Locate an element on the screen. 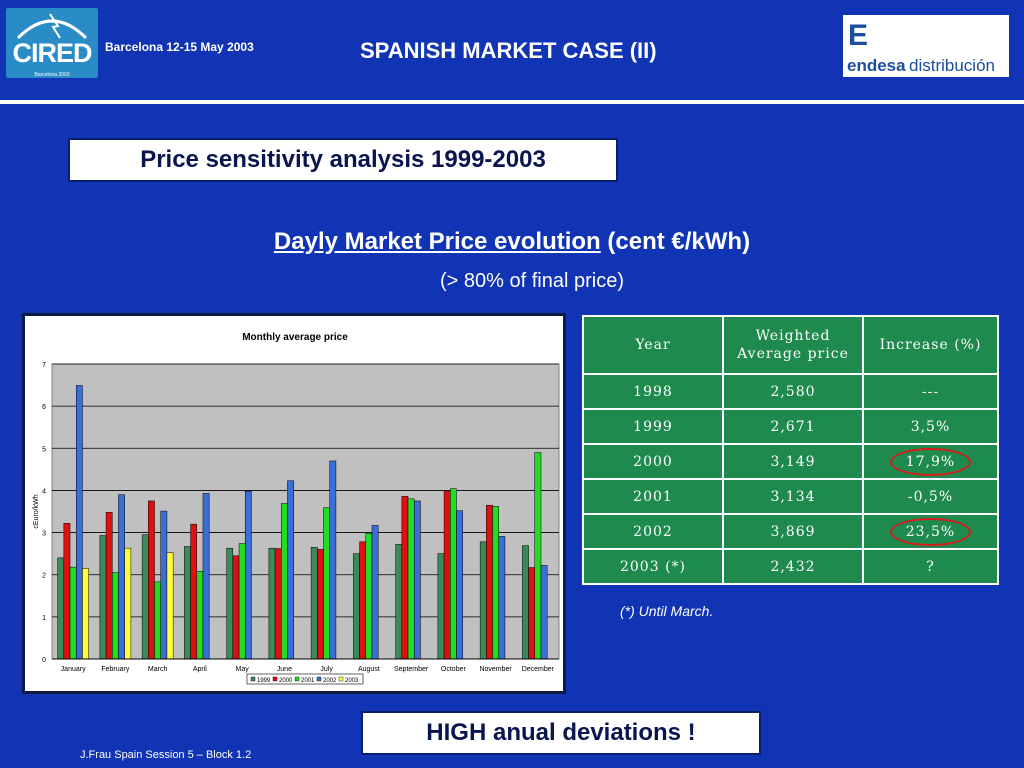  table-cell: 3,5% is located at coordinates (930, 426).